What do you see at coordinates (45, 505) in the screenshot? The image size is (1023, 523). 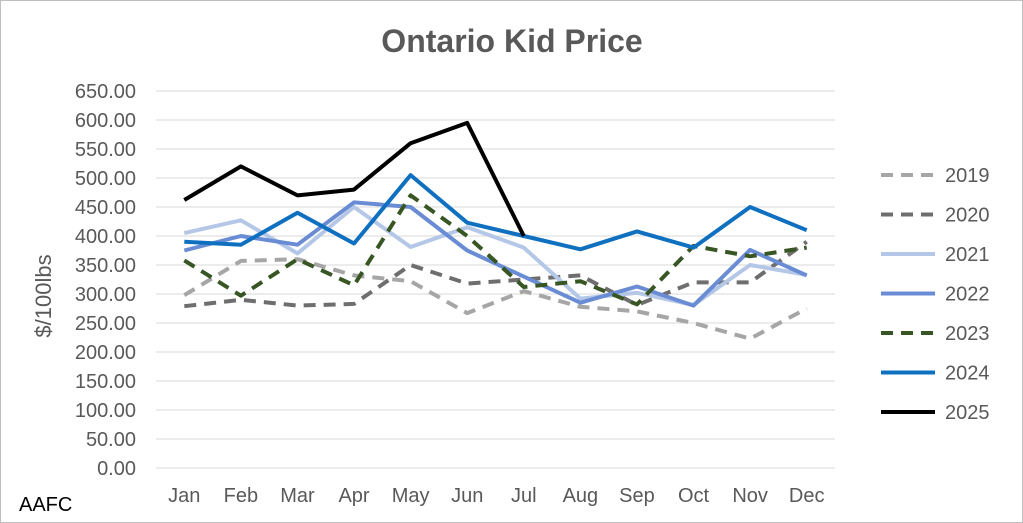 I see `source-label: AAFC` at bounding box center [45, 505].